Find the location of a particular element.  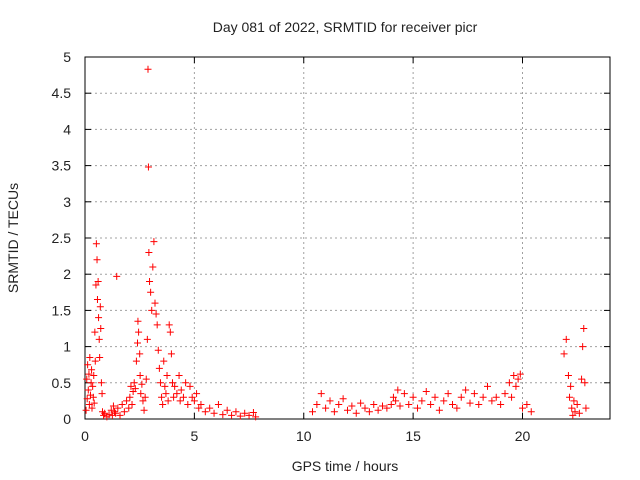

y-tick-label: 3.5 is located at coordinates (62, 166).